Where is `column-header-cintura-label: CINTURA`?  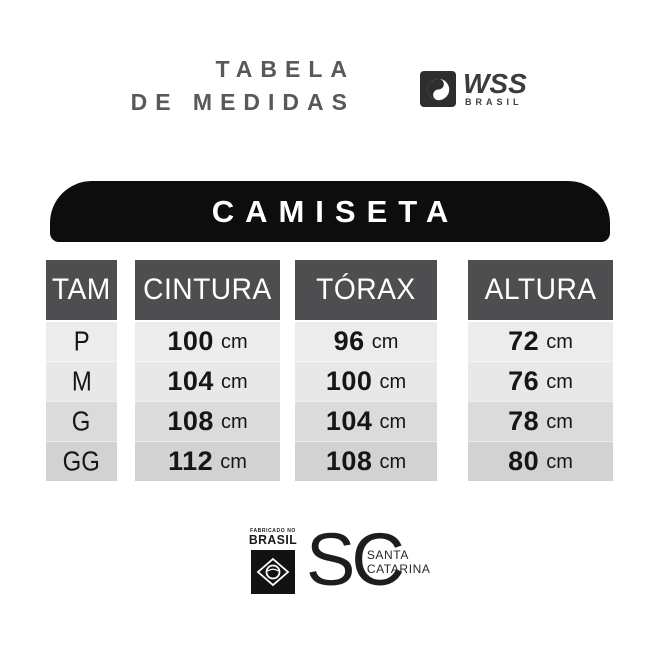
column-header-cintura-label: CINTURA is located at coordinates (207, 289).